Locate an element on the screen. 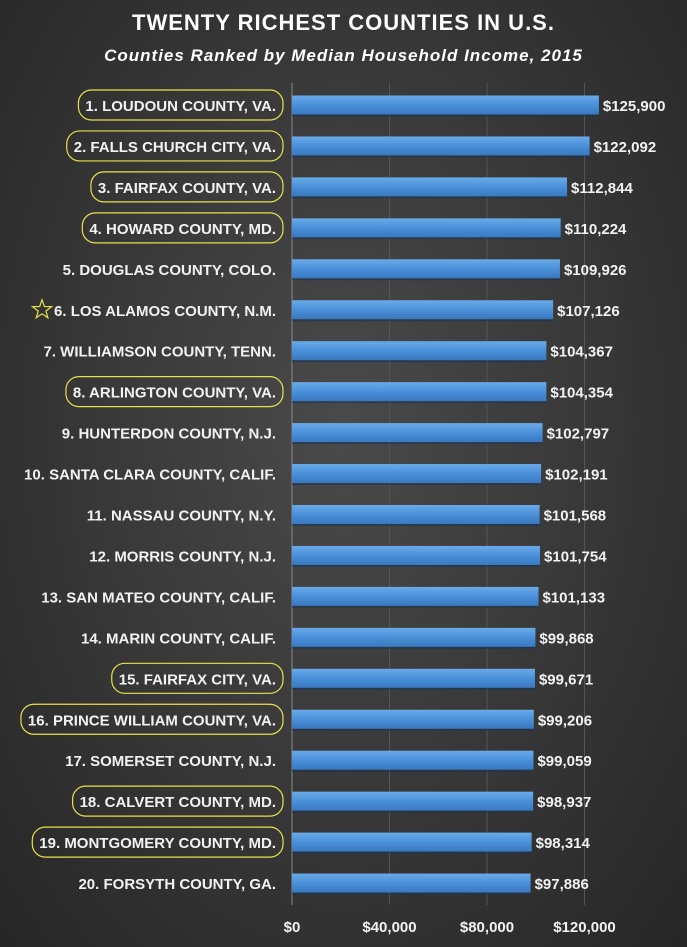 This screenshot has height=947, width=687. bar-row: $98,314 19. MONTGOMERY COUNTY, MD. is located at coordinates (311, 842).